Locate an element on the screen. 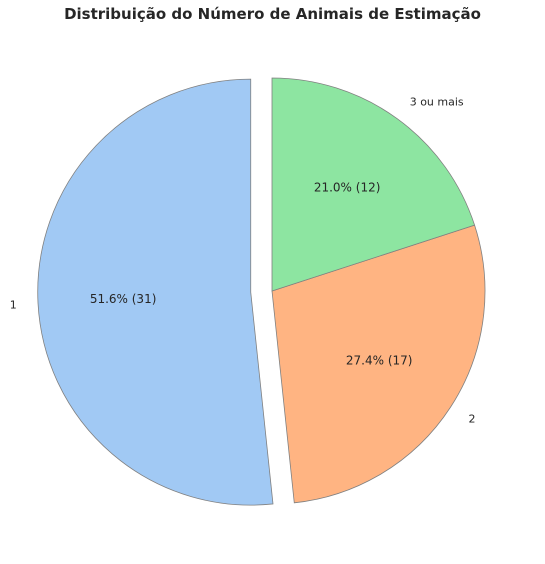  slice-percent-label: 51.6% (31) is located at coordinates (123, 299).